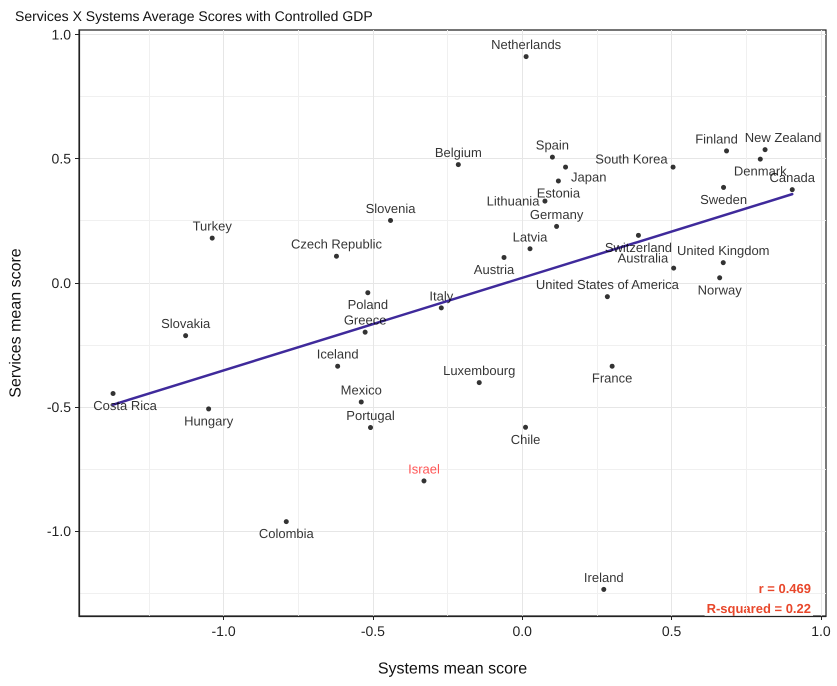 This screenshot has width=837, height=686. I want to click on data-label: Japan, so click(588, 177).